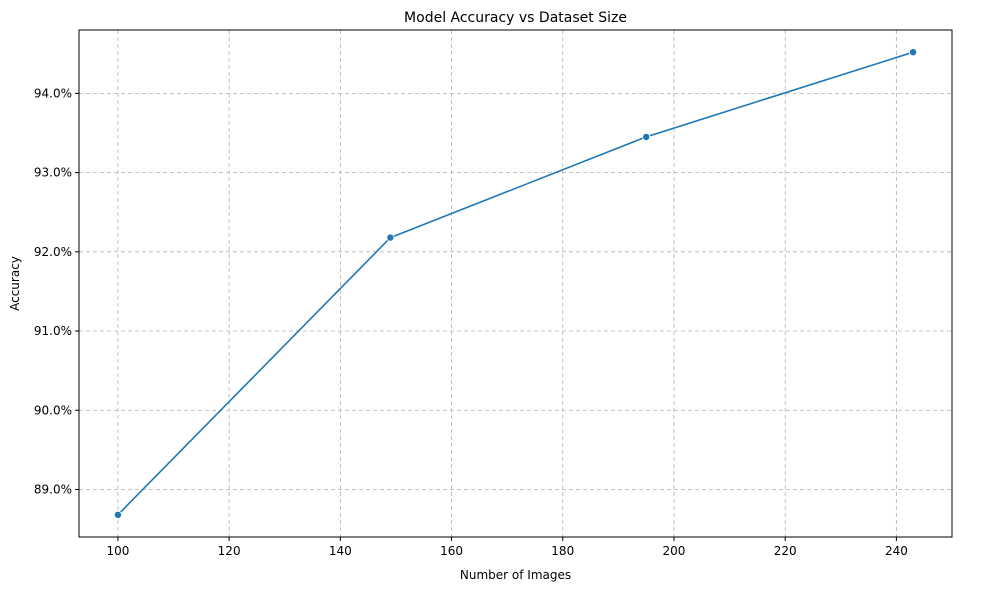 Image resolution: width=989 pixels, height=590 pixels. What do you see at coordinates (53, 331) in the screenshot?
I see `y-tick-label: 91.0%` at bounding box center [53, 331].